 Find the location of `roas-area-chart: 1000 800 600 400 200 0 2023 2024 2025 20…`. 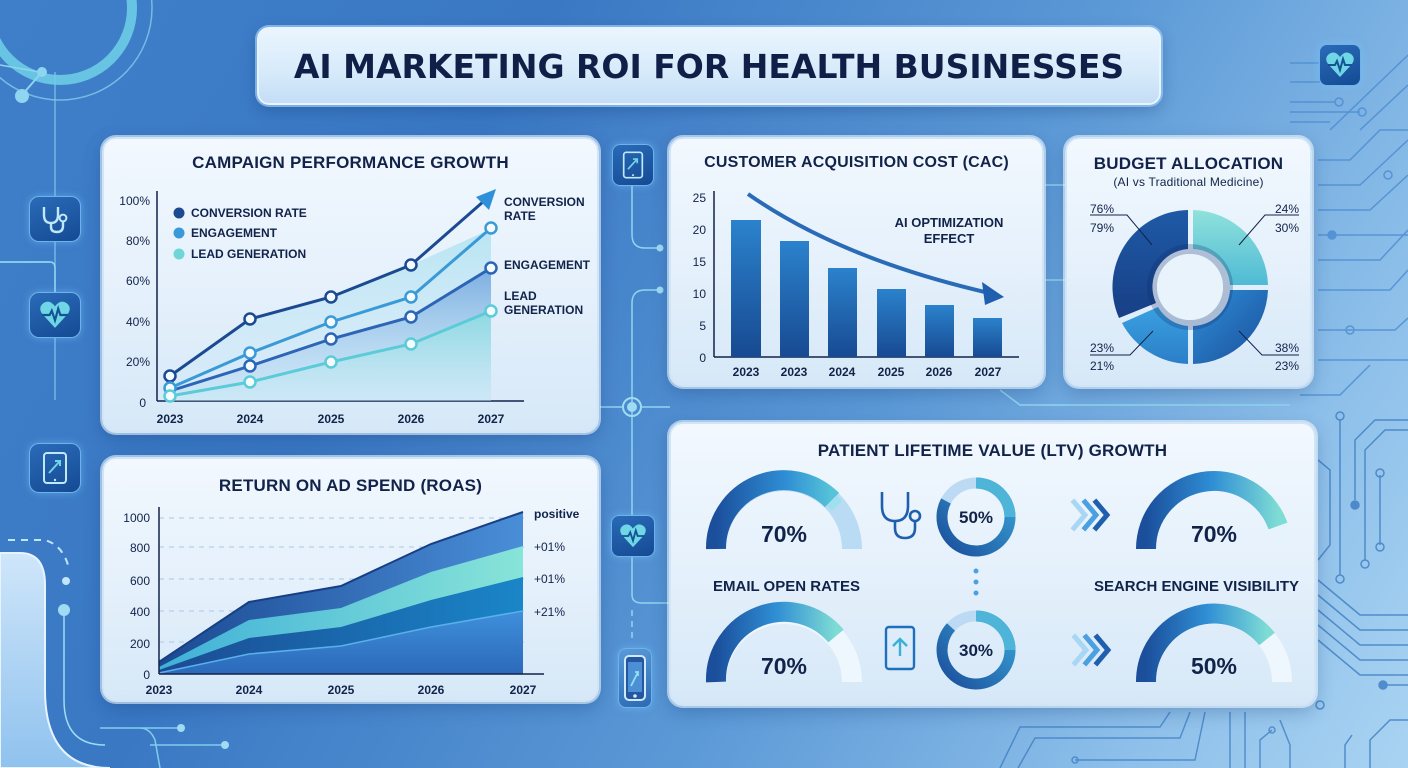

roas-area-chart: 1000 800 600 400 200 0 2023 2024 2025 20… is located at coordinates (351, 602).